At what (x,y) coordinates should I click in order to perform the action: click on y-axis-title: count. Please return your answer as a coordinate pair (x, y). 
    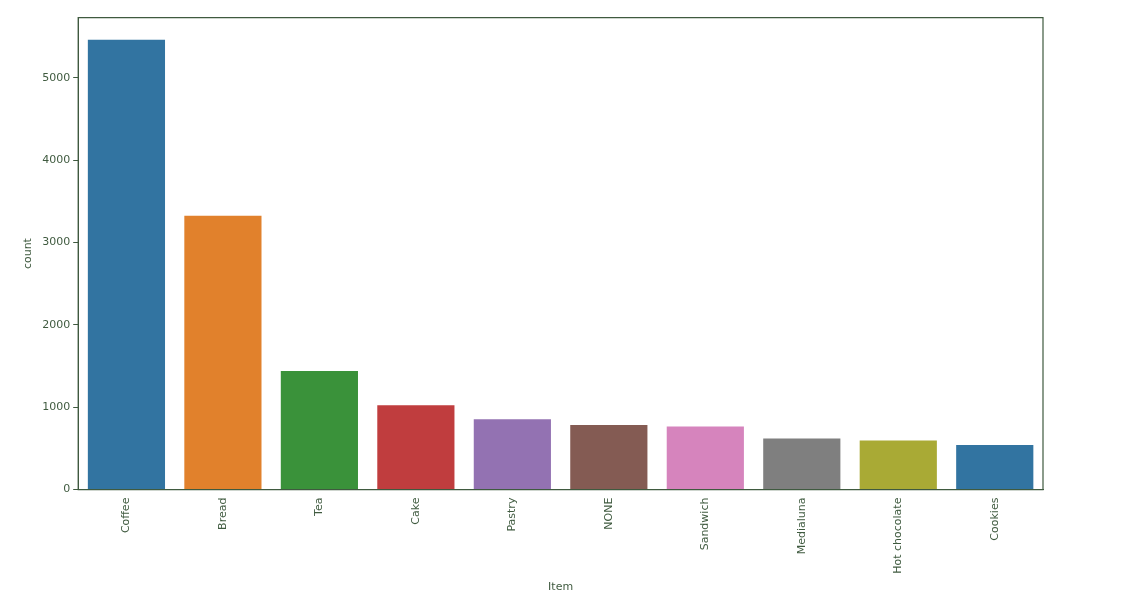
    Looking at the image, I should click on (28, 253).